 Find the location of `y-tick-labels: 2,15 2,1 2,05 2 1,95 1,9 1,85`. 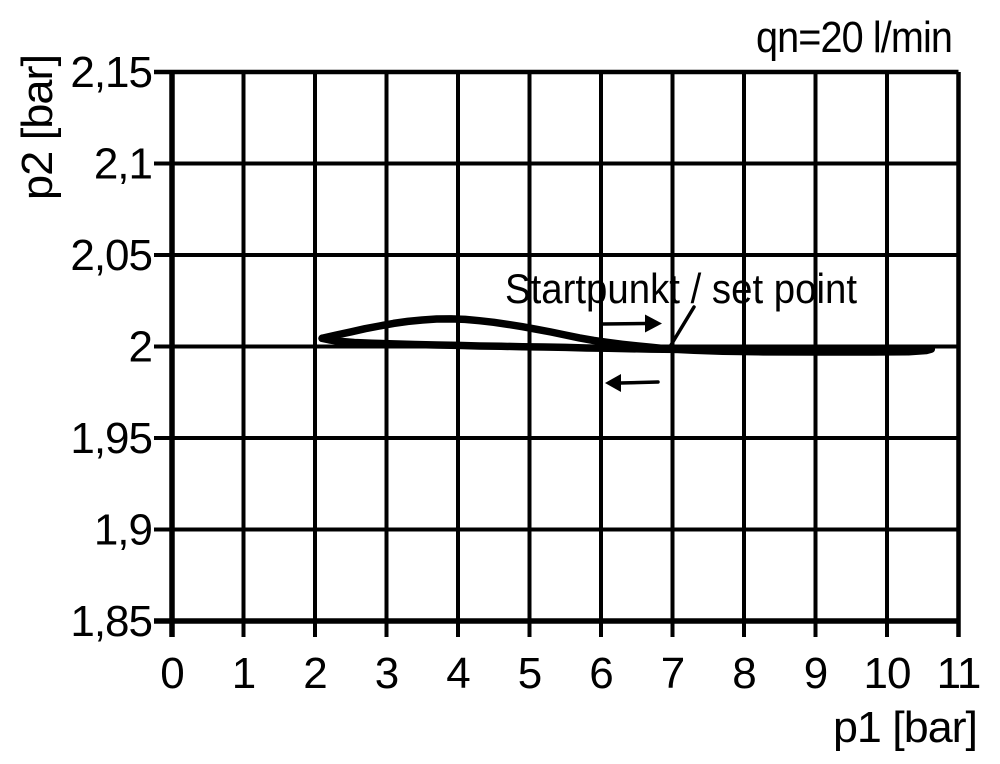

y-tick-labels: 2,15 2,1 2,05 2 1,95 1,9 1,85 is located at coordinates (111, 347).